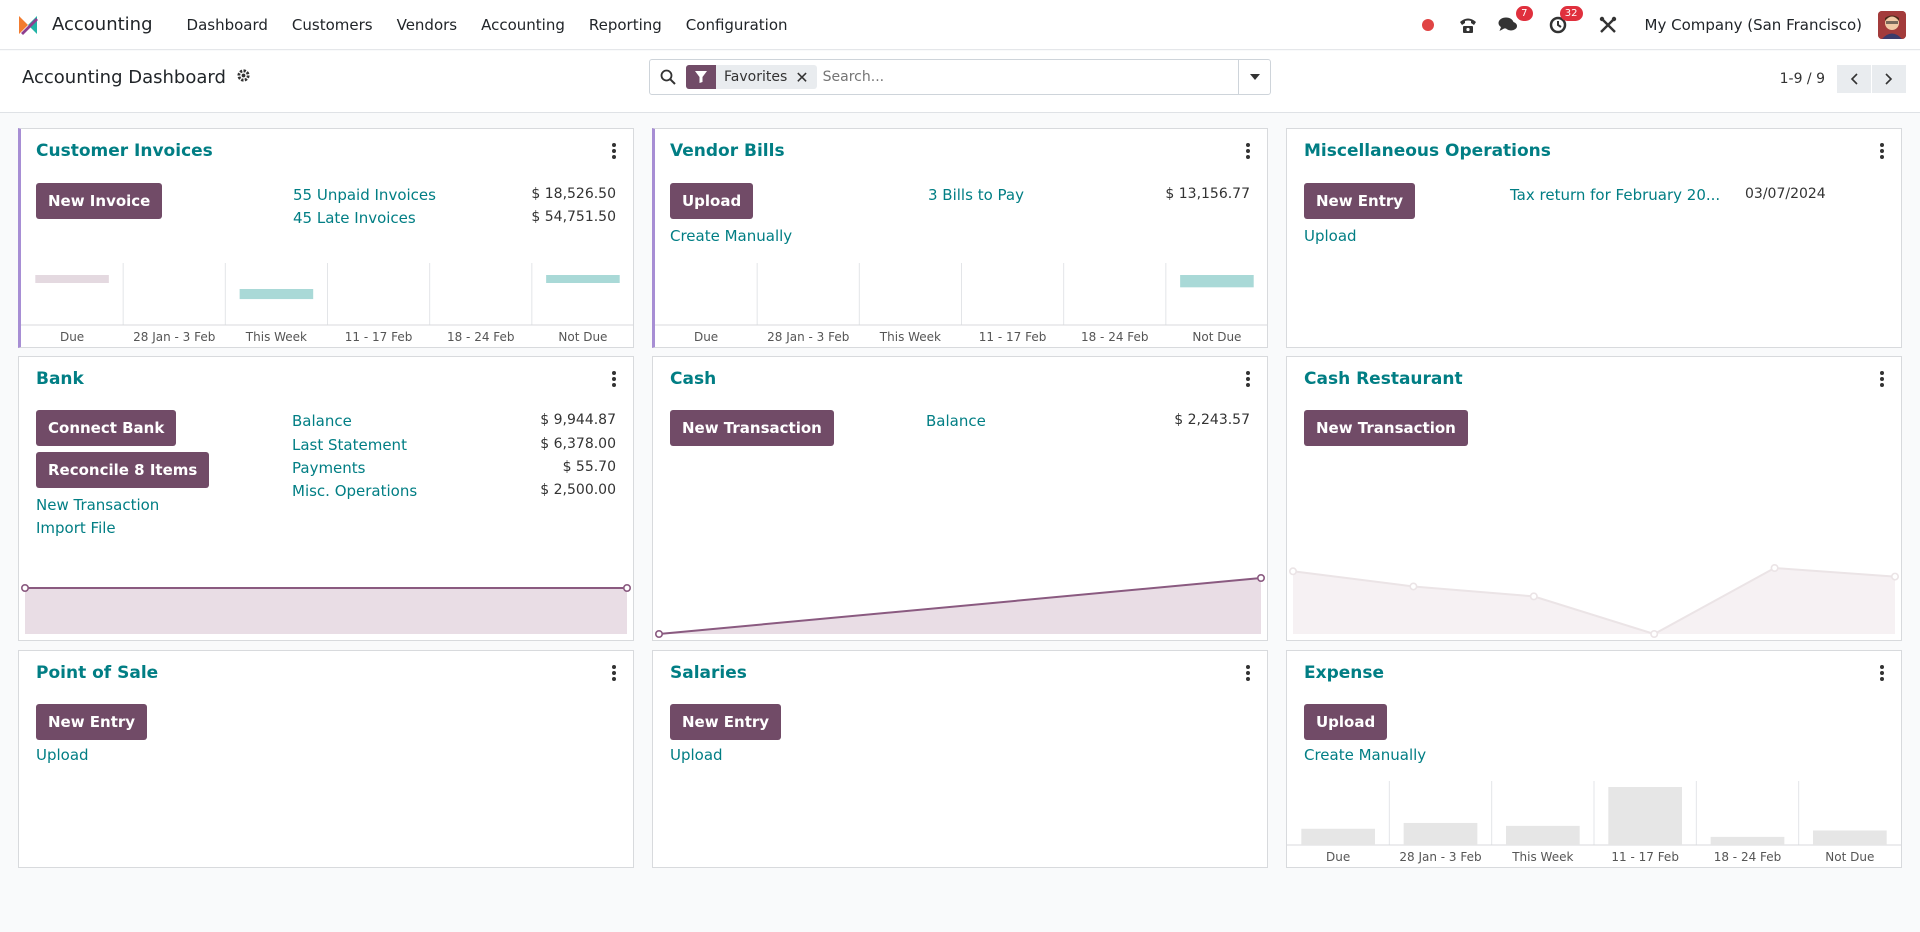 The image size is (1920, 932). I want to click on facet-remove-icon: ✕, so click(802, 77).